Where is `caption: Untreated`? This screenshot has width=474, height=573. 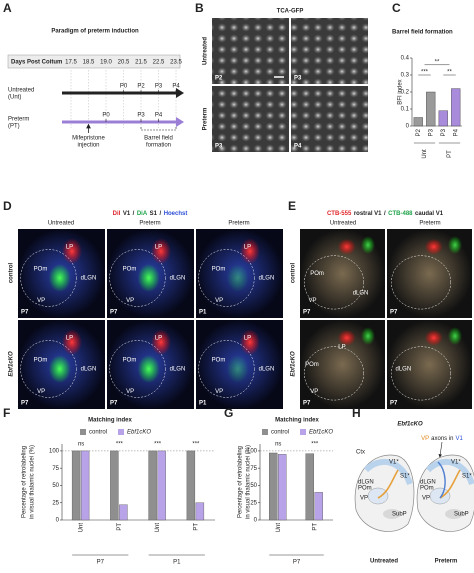
caption: Untreated is located at coordinates (384, 562).